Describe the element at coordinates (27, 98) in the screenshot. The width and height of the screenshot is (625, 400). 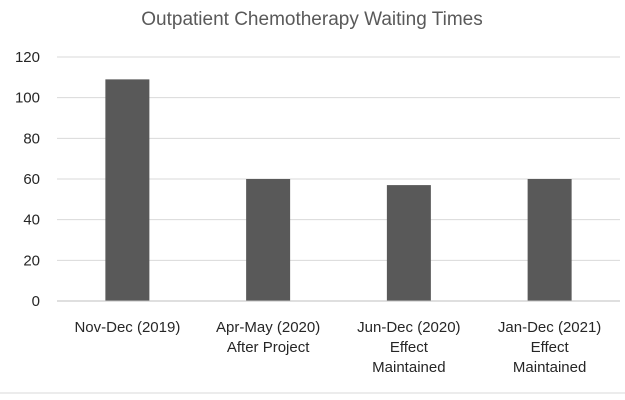
I see `y-tick-label: 100` at that location.